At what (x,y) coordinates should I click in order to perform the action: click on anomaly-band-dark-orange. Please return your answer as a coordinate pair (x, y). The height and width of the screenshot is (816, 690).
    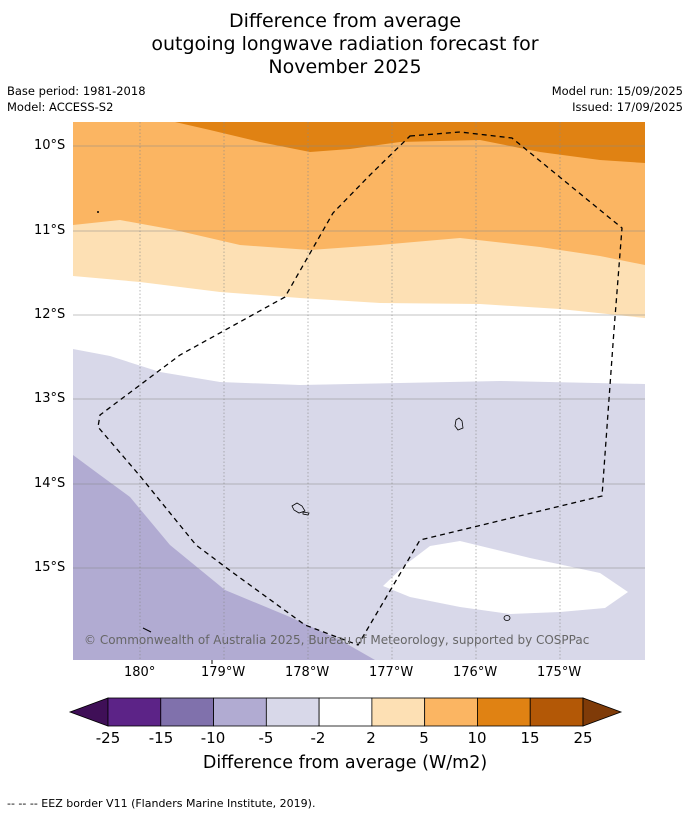
    Looking at the image, I should click on (410, 142).